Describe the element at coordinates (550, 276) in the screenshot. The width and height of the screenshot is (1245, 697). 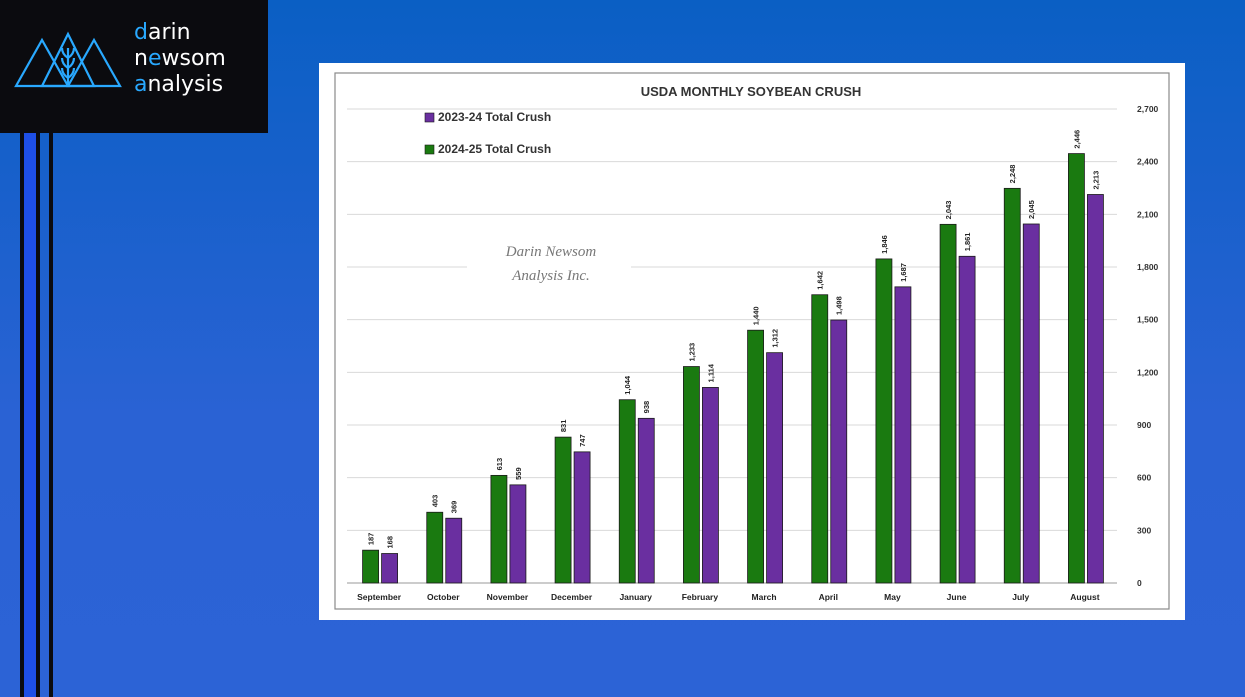
I see `watermark-line-2: Analysis Inc.` at that location.